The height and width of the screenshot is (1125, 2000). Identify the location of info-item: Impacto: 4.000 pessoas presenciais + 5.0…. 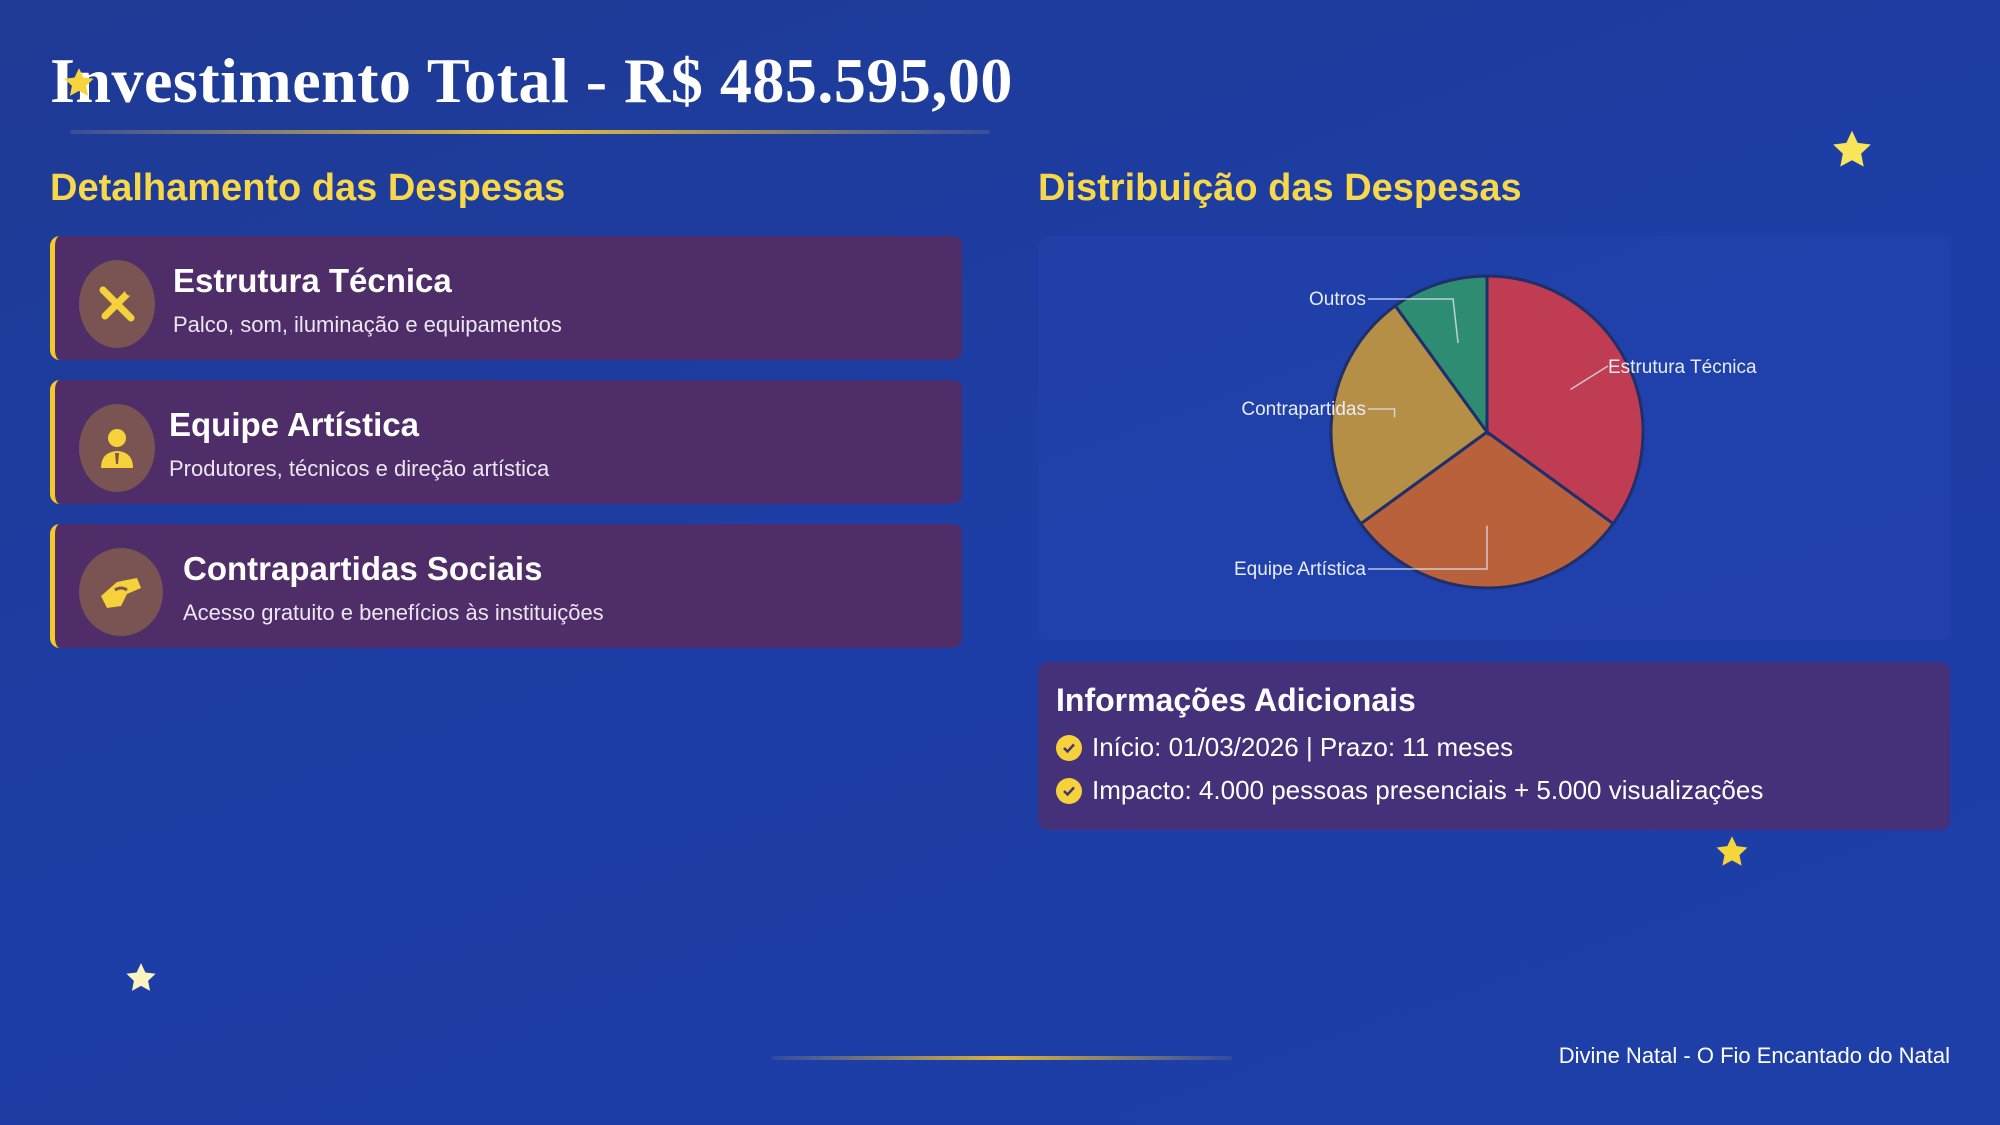
(1409, 790).